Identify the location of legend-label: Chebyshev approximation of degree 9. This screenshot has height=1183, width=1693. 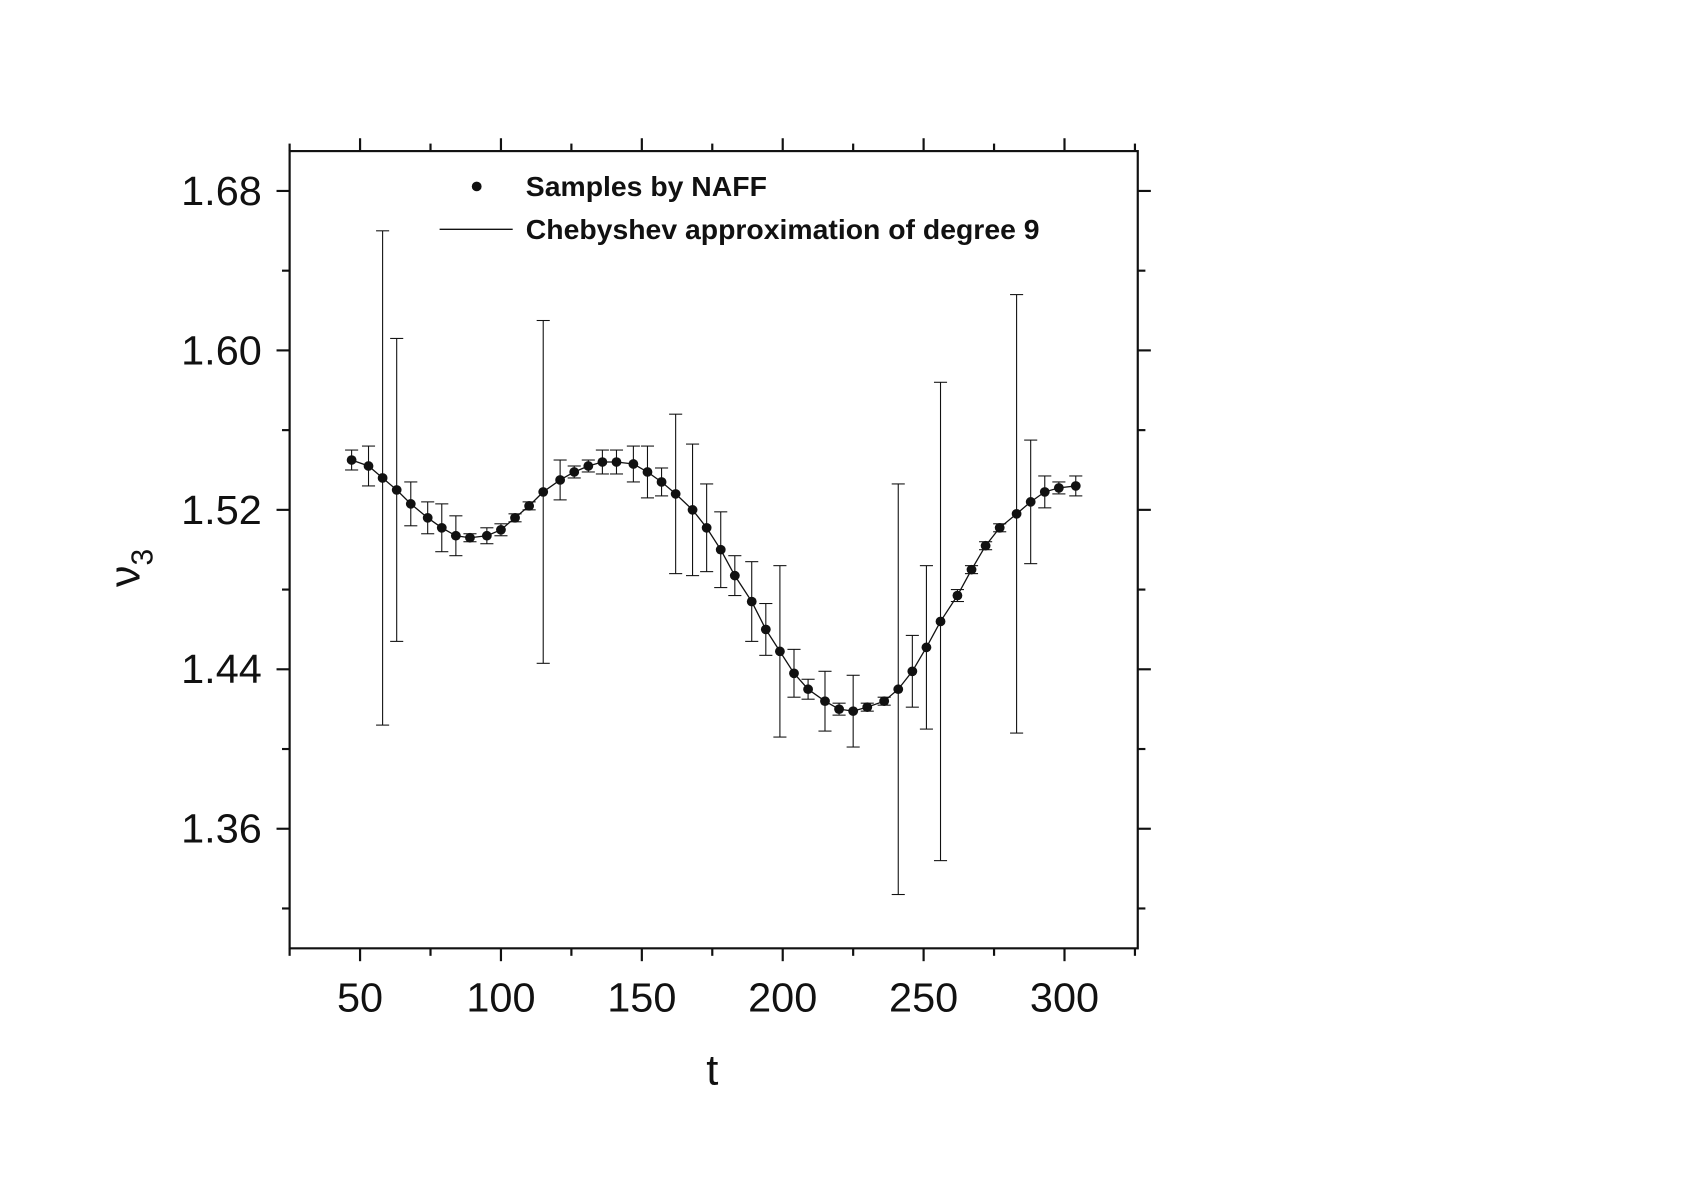
(783, 229).